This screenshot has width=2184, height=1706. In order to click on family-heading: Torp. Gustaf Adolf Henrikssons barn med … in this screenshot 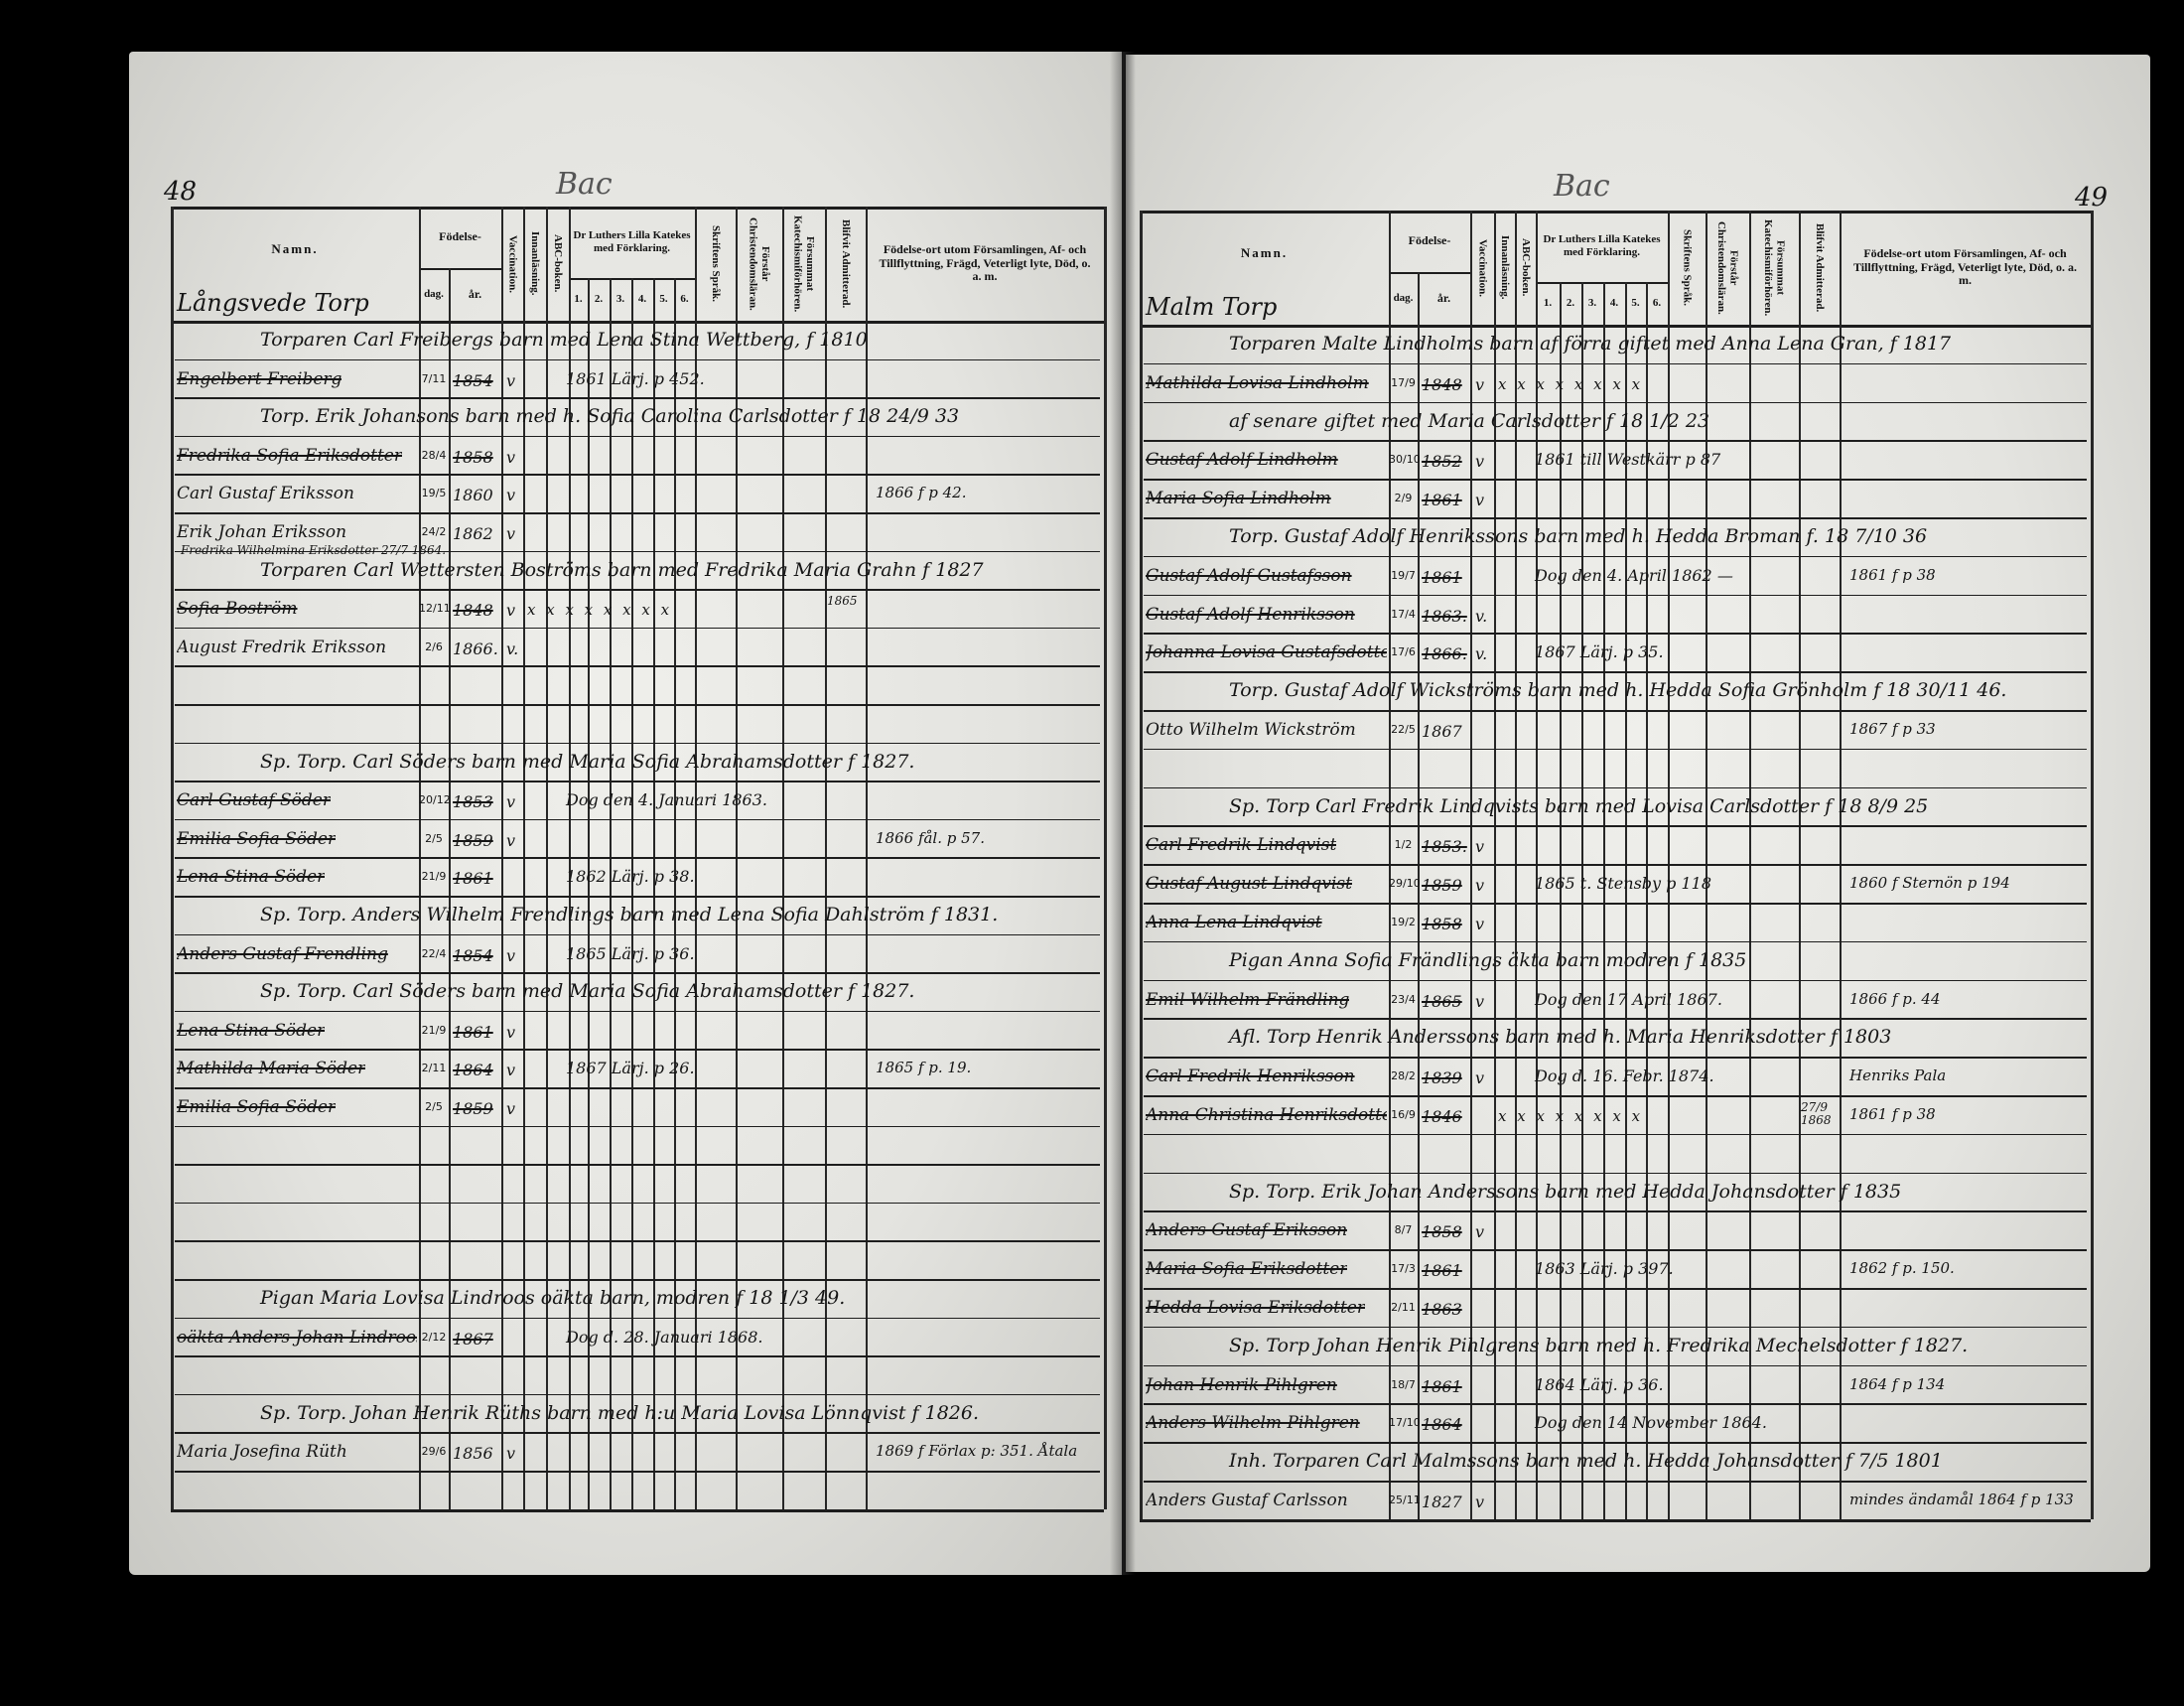, I will do `click(1578, 536)`.